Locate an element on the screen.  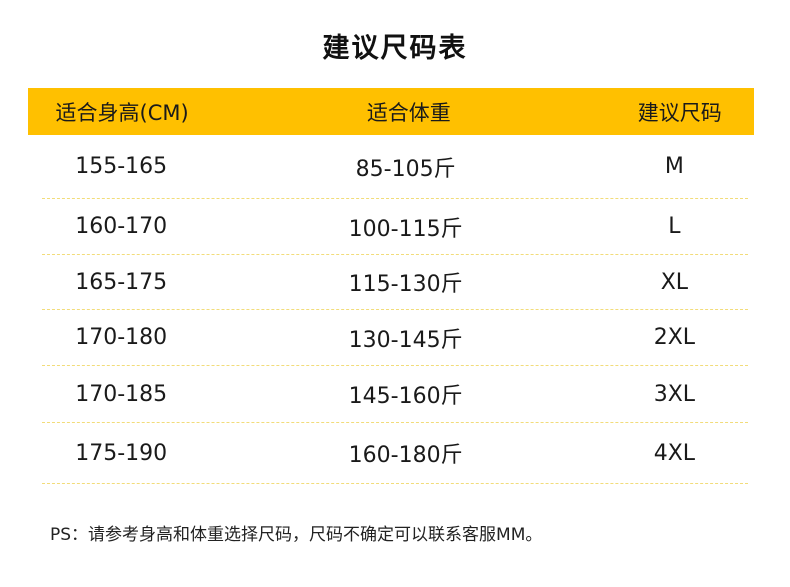
cell-weight: 130-145斤 is located at coordinates (405, 340).